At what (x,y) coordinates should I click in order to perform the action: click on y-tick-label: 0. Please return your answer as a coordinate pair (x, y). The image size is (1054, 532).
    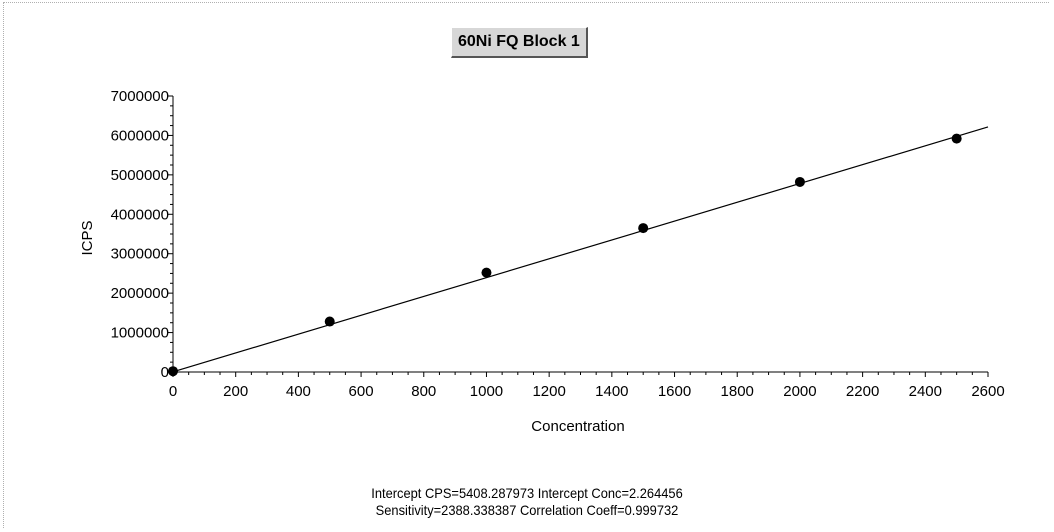
    Looking at the image, I should click on (165, 372).